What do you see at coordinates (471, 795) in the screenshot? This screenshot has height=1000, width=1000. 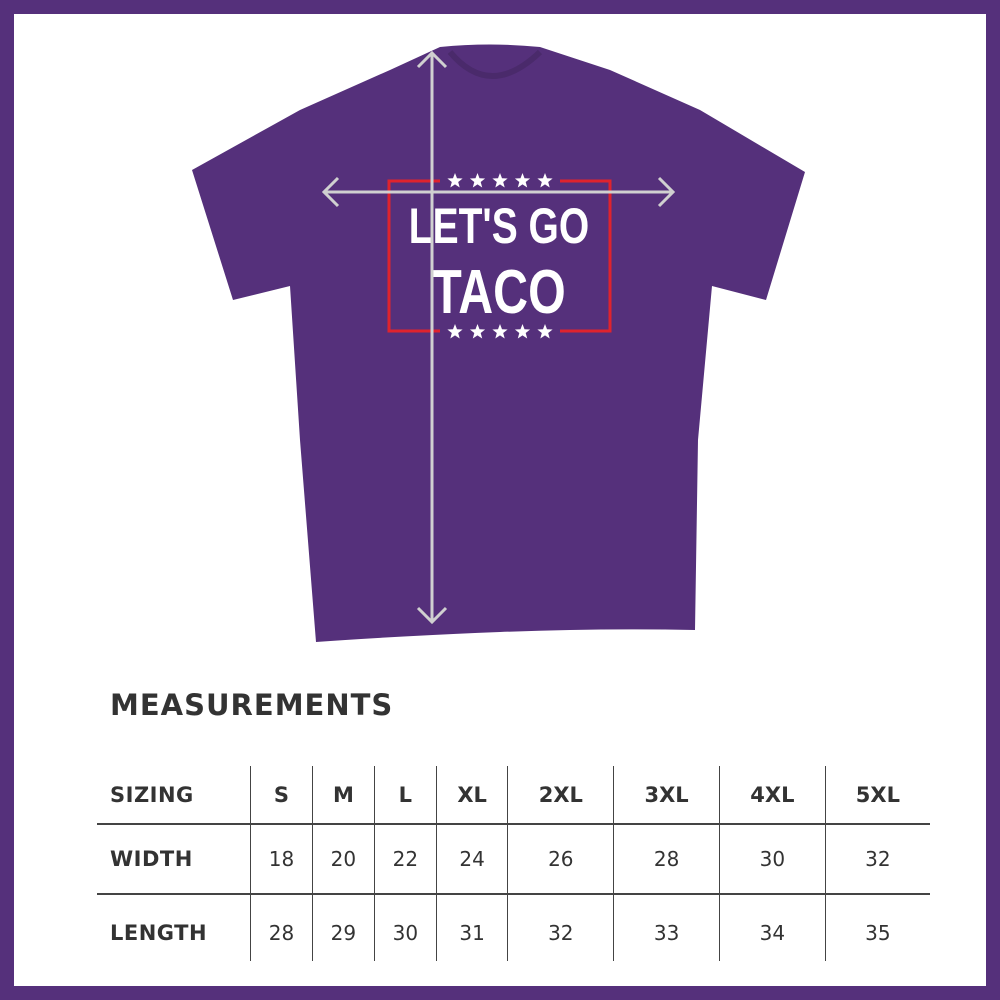 I see `header-cell: XL` at bounding box center [471, 795].